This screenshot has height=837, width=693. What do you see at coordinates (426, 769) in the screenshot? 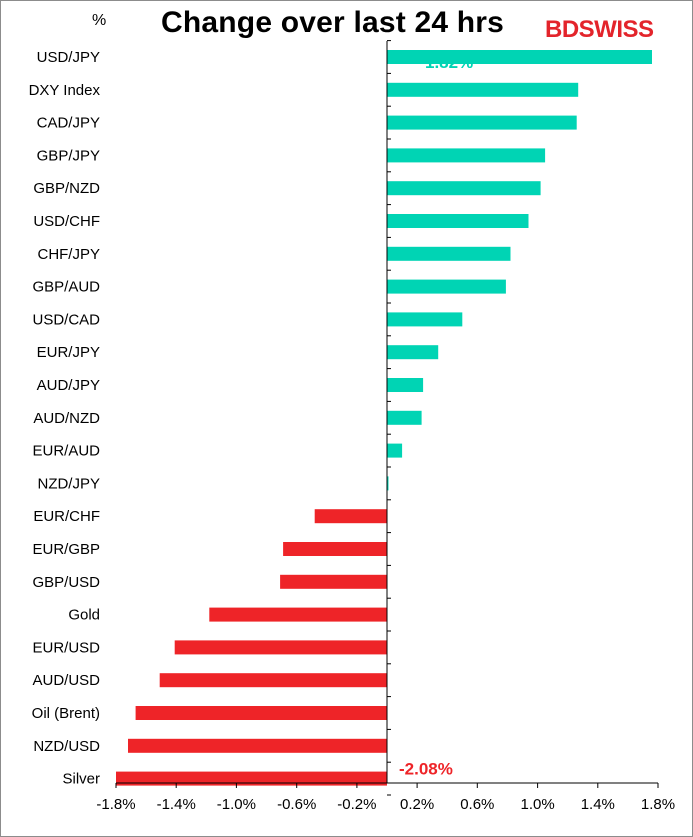
I see `data-label: -2.08%` at bounding box center [426, 769].